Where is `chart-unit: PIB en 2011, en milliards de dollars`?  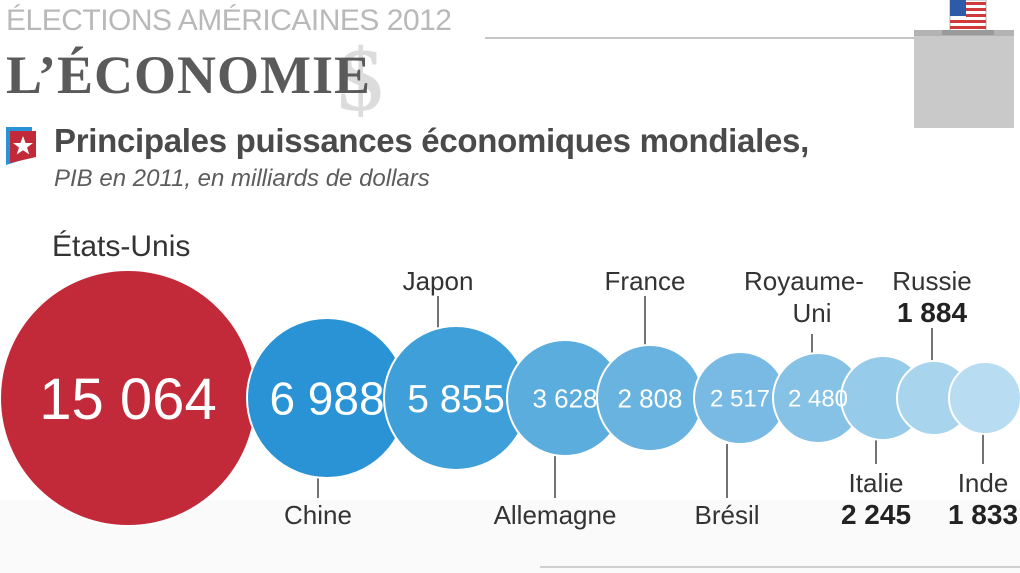
chart-unit: PIB en 2011, en milliards de dollars is located at coordinates (242, 178).